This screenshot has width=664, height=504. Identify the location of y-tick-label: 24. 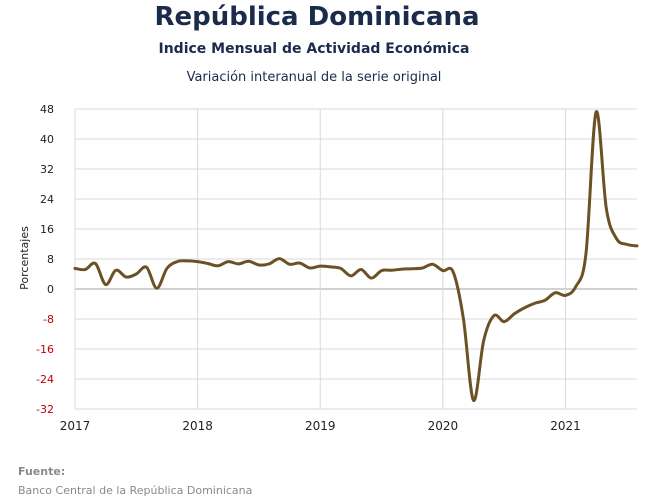
(47, 199).